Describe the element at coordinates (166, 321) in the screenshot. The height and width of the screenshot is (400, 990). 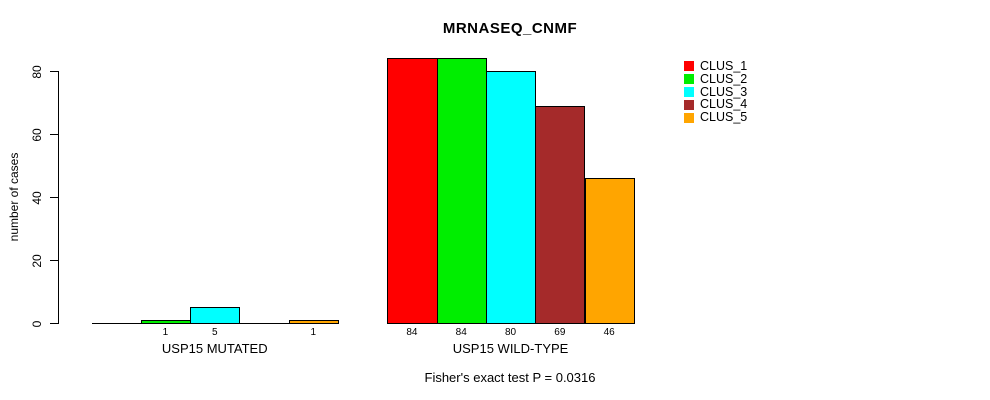
I see `bar-clus_2-mutated` at that location.